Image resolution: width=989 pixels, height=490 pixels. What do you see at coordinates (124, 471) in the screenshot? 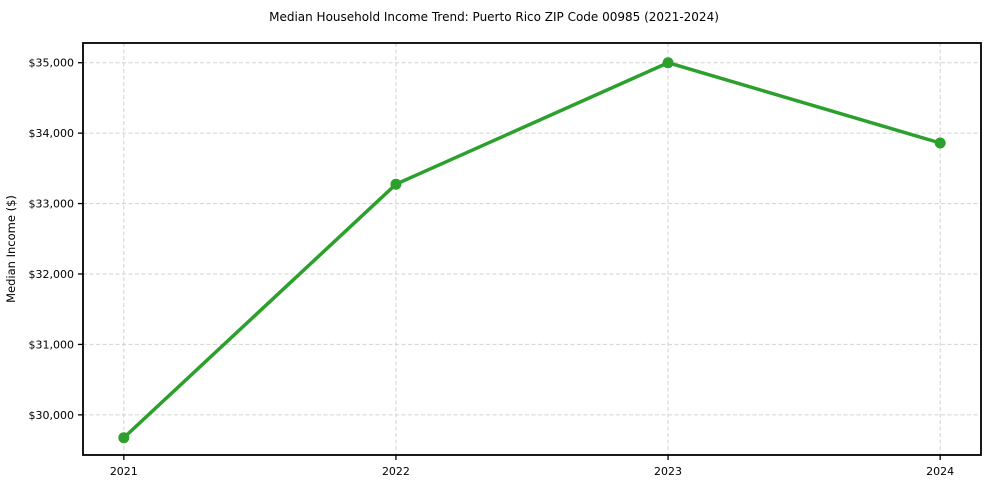
I see `x-tick-label: 2021` at bounding box center [124, 471].